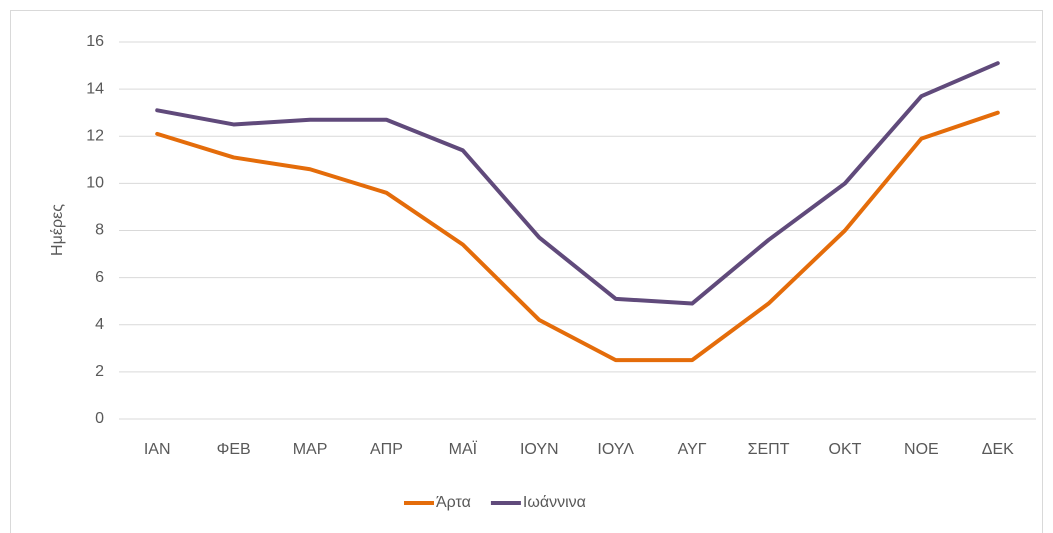 The image size is (1053, 533). What do you see at coordinates (453, 502) in the screenshot?
I see `legend-label: Άρτα` at bounding box center [453, 502].